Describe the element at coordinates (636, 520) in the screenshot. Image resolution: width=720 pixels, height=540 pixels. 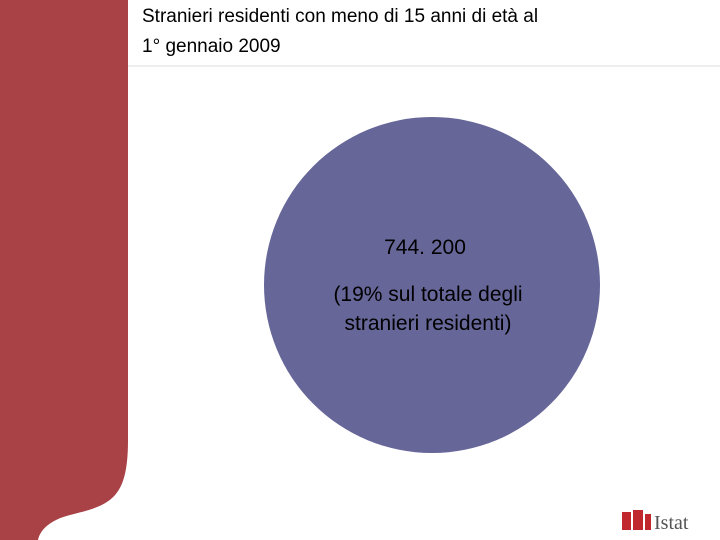
I see `logo-mark` at that location.